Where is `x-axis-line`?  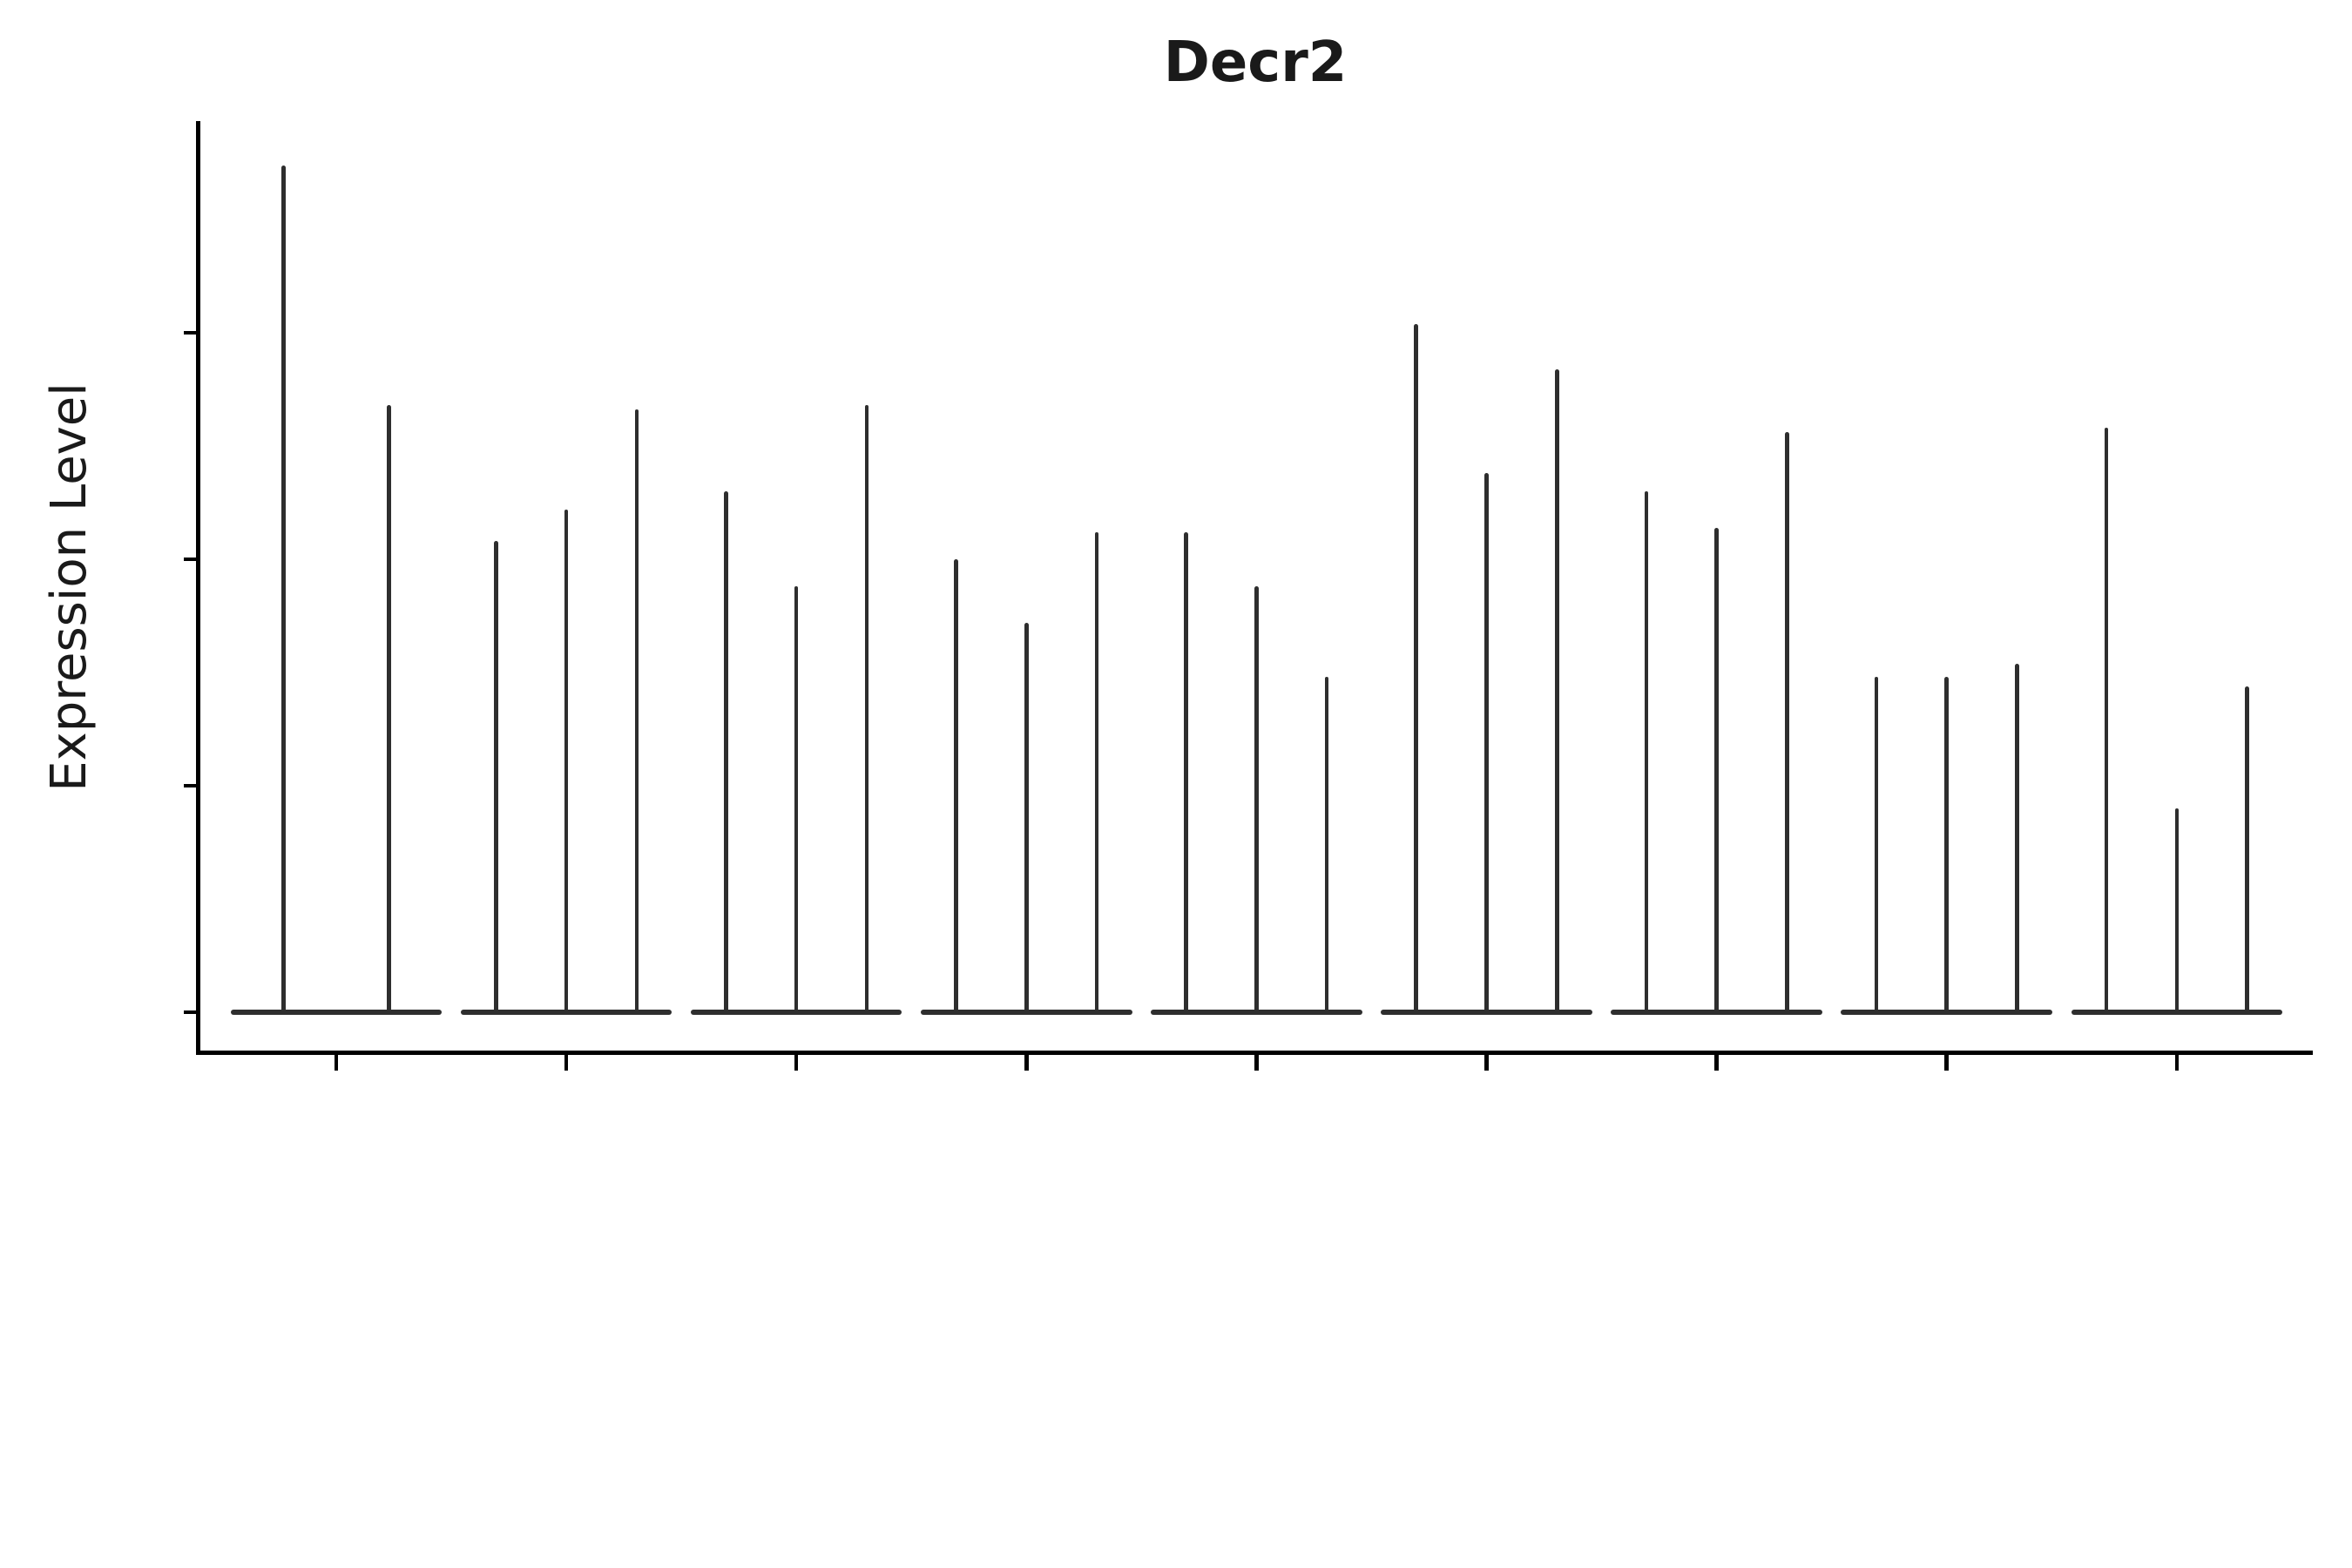
x-axis-line is located at coordinates (1254, 1053).